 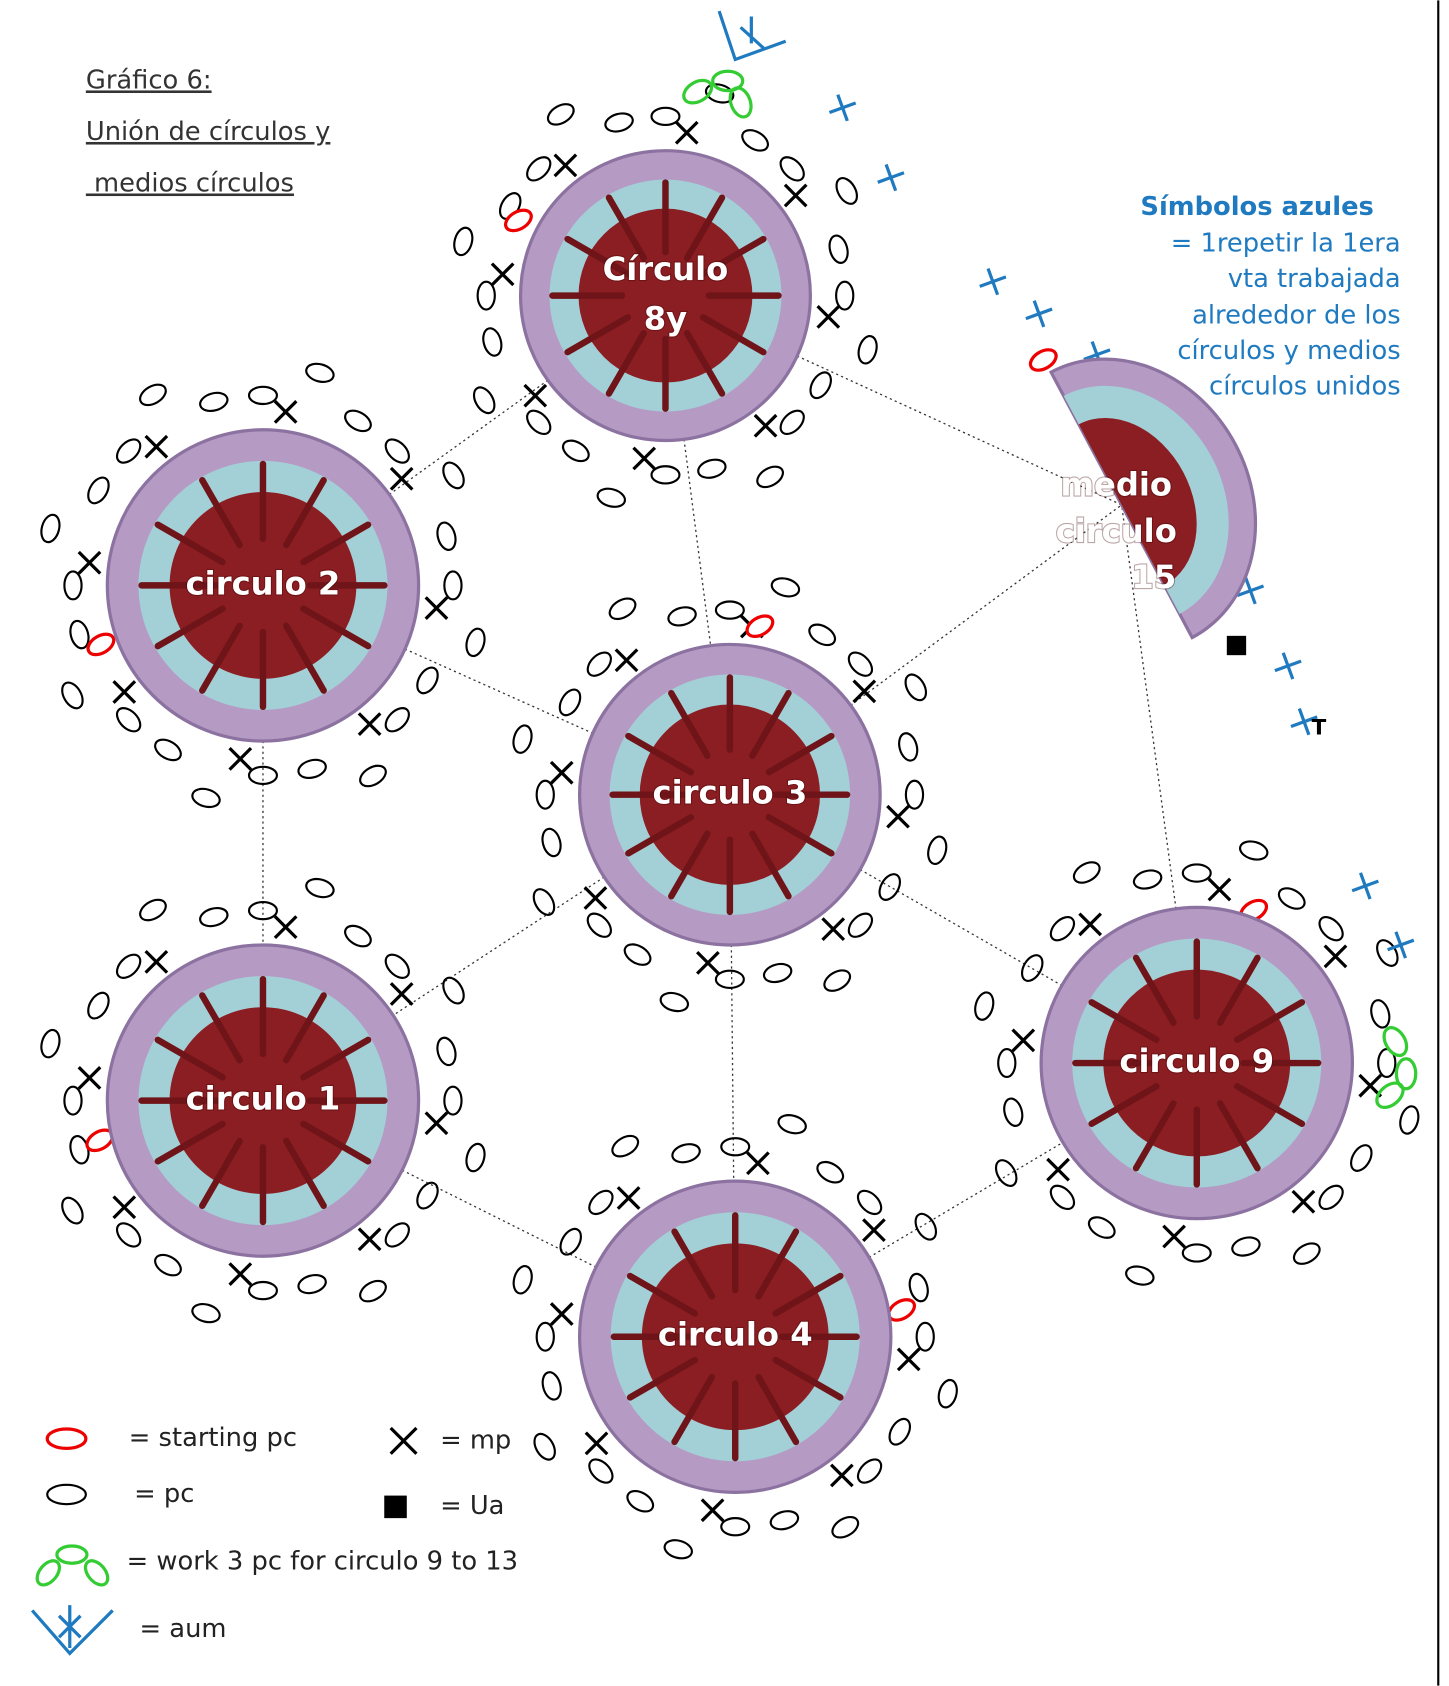 I want to click on note-line: círculos y medios, so click(x=1288, y=351).